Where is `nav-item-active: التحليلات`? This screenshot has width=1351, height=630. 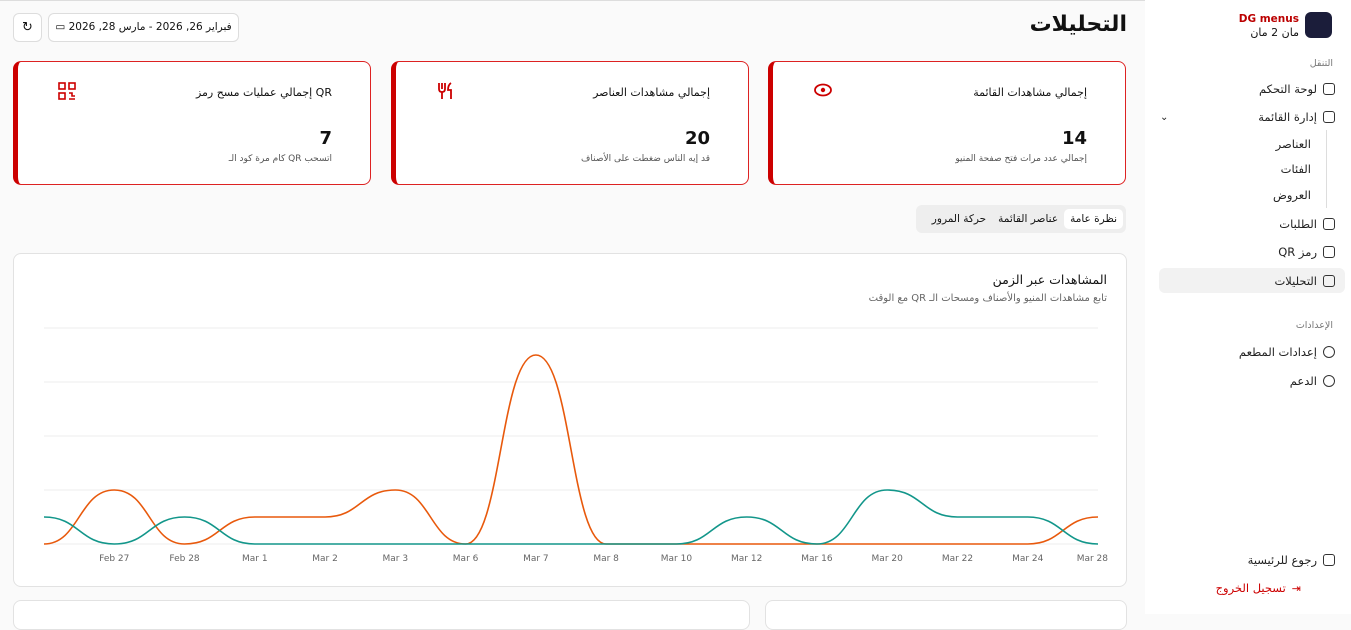 nav-item-active: التحليلات is located at coordinates (1304, 281).